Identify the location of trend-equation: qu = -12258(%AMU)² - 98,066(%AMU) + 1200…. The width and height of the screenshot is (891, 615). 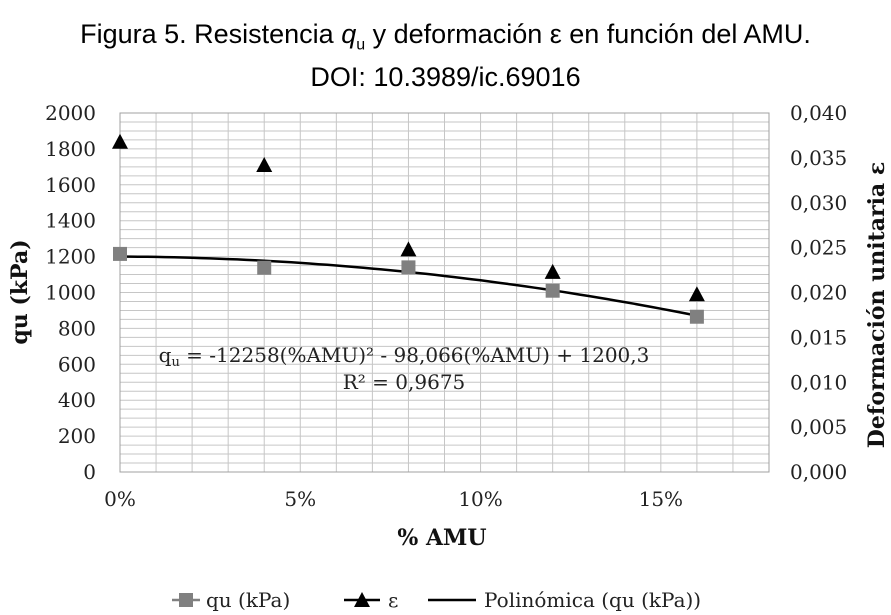
(404, 356).